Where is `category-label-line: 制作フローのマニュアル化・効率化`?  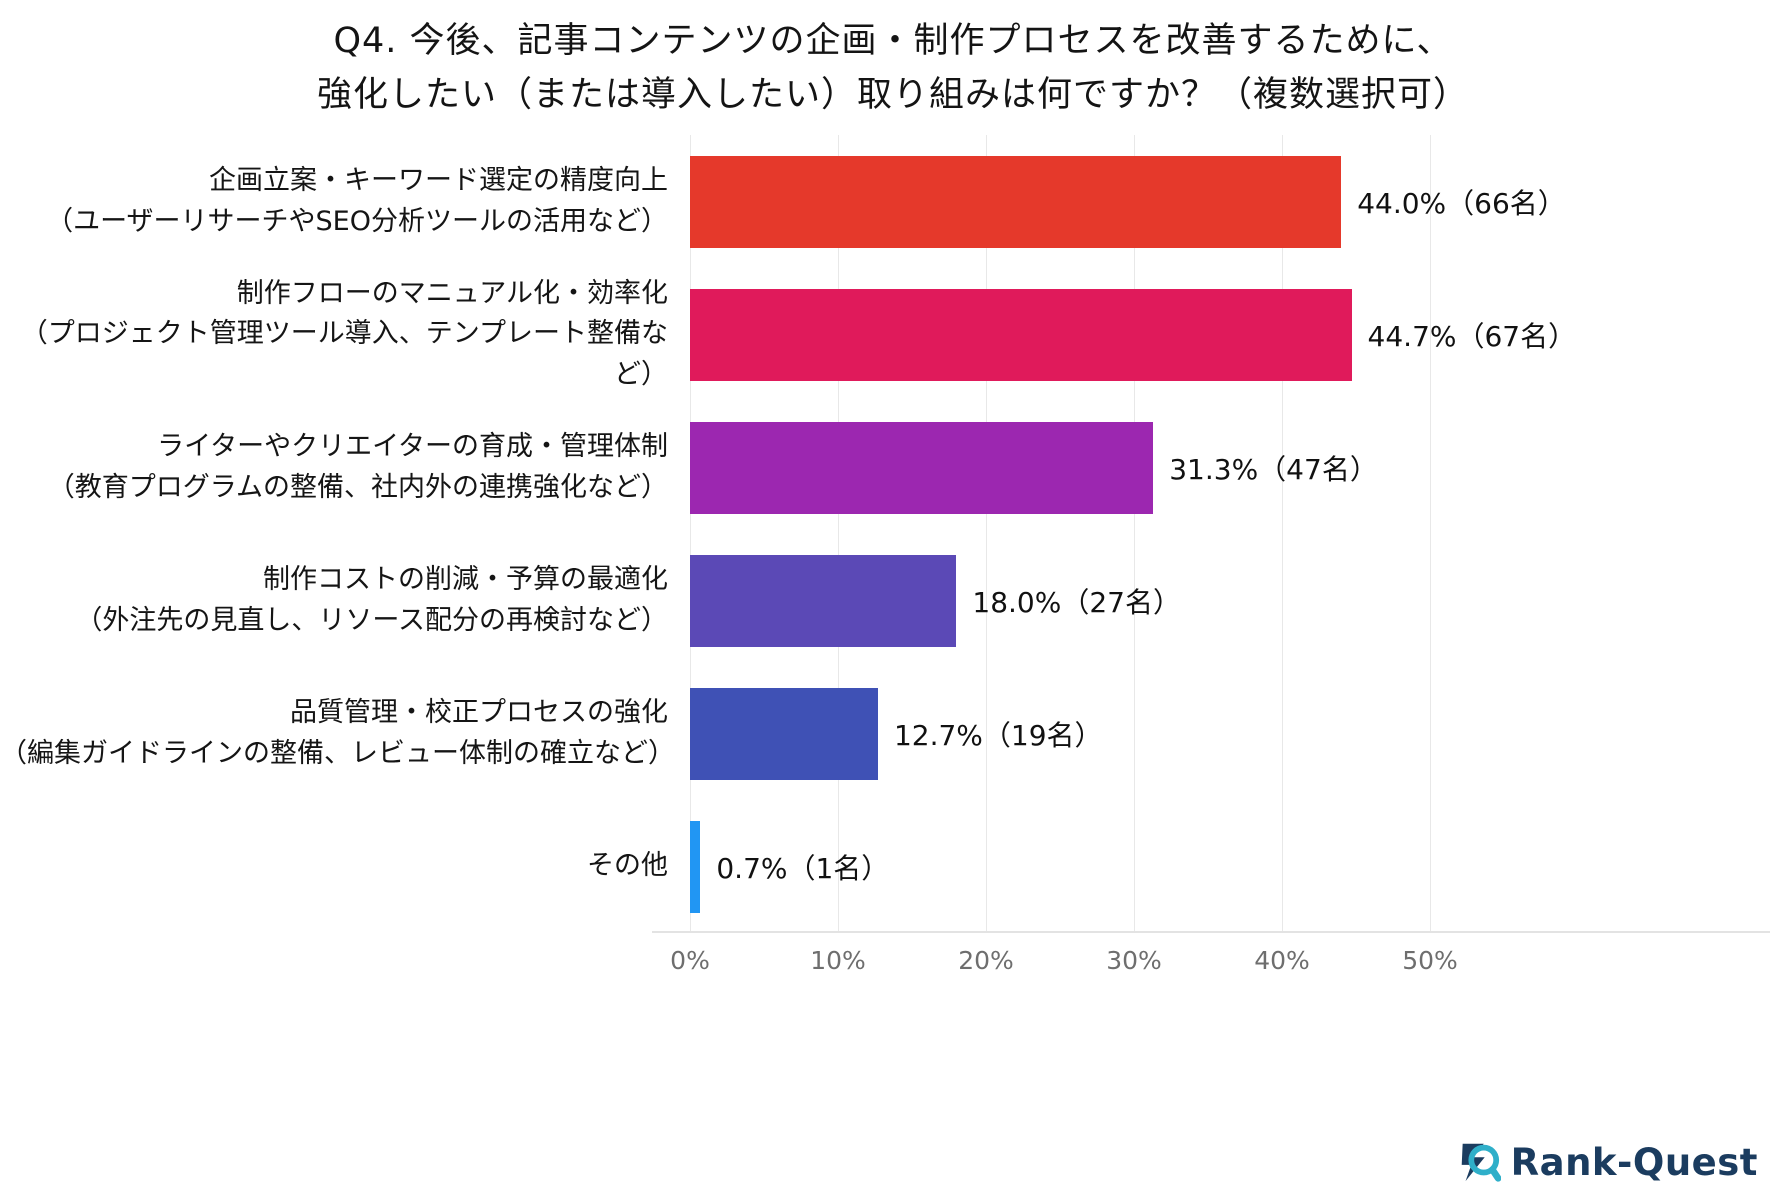 category-label-line: 制作フローのマニュアル化・効率化 is located at coordinates (452, 293).